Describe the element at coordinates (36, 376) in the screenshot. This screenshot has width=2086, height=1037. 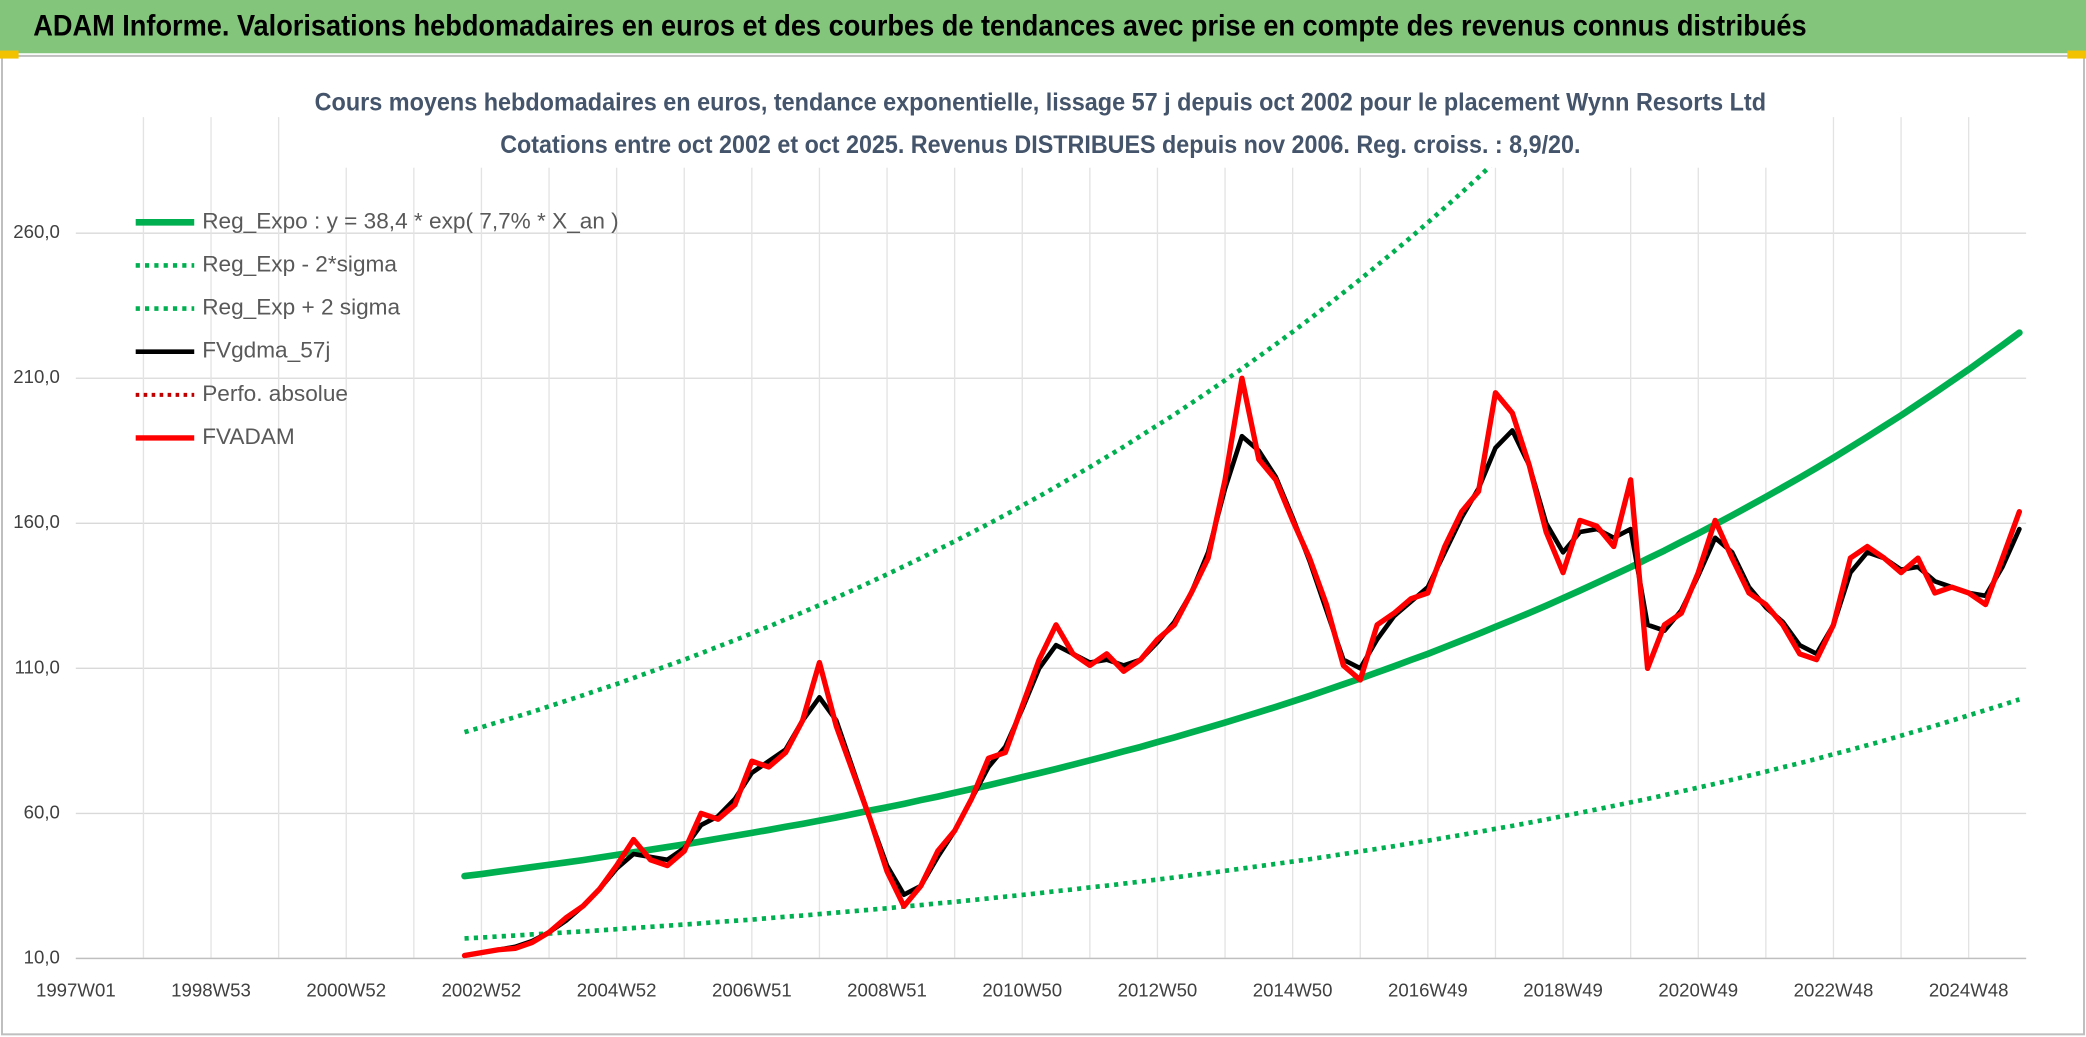
I see `y-tick-label: 210,0` at that location.